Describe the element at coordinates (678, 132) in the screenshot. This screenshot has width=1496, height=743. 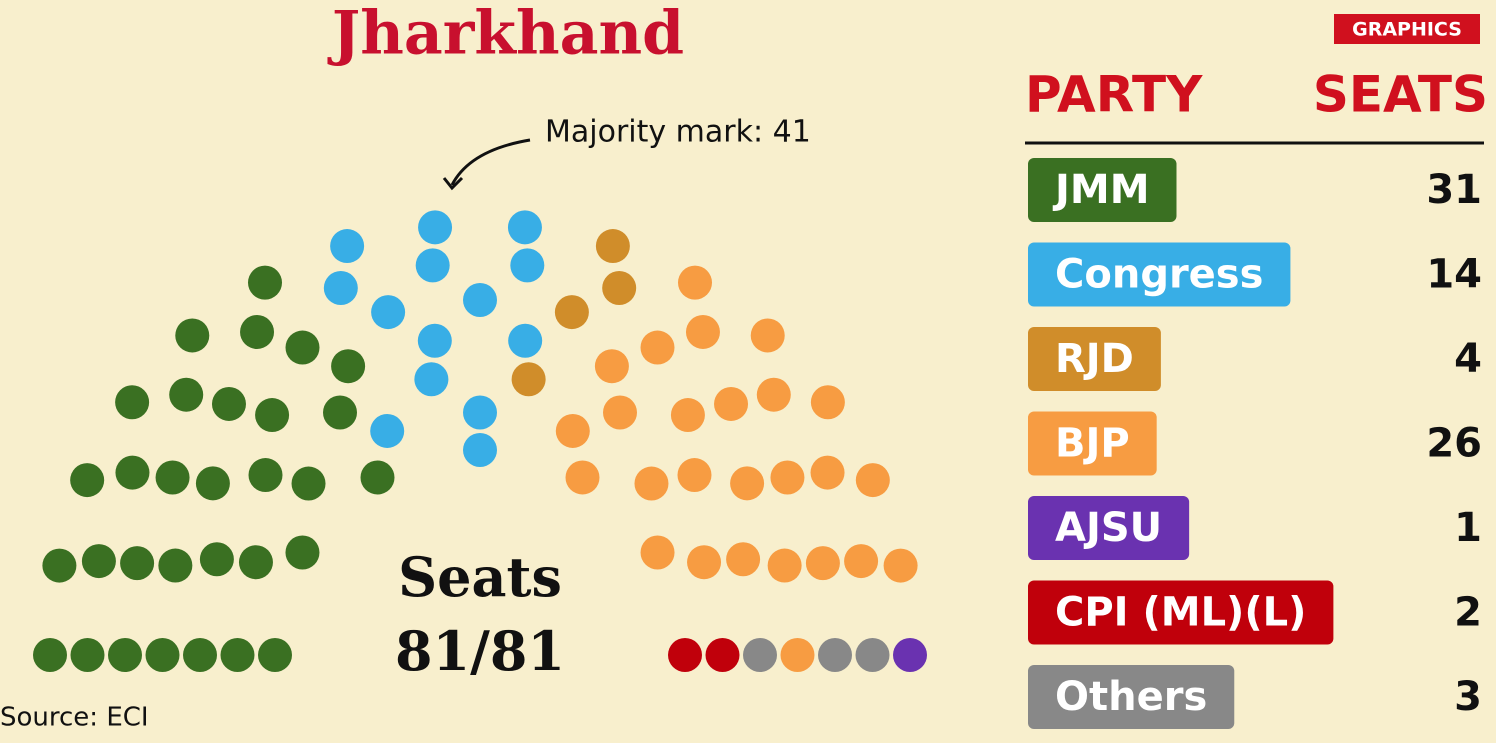
I see `annotation: Majority mark: 41` at that location.